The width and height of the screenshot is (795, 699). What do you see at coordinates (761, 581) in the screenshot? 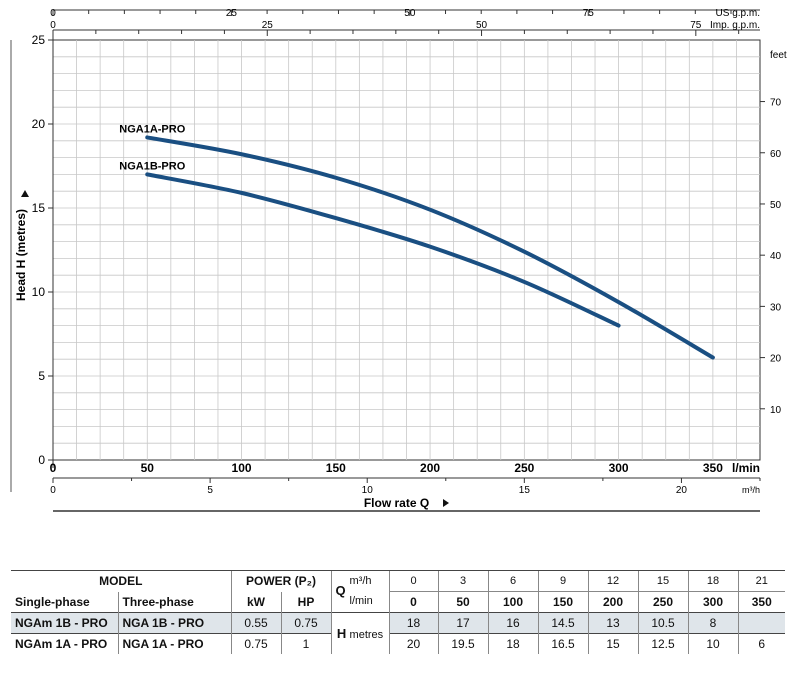
I see `q-m3h-7: 21` at bounding box center [761, 581].